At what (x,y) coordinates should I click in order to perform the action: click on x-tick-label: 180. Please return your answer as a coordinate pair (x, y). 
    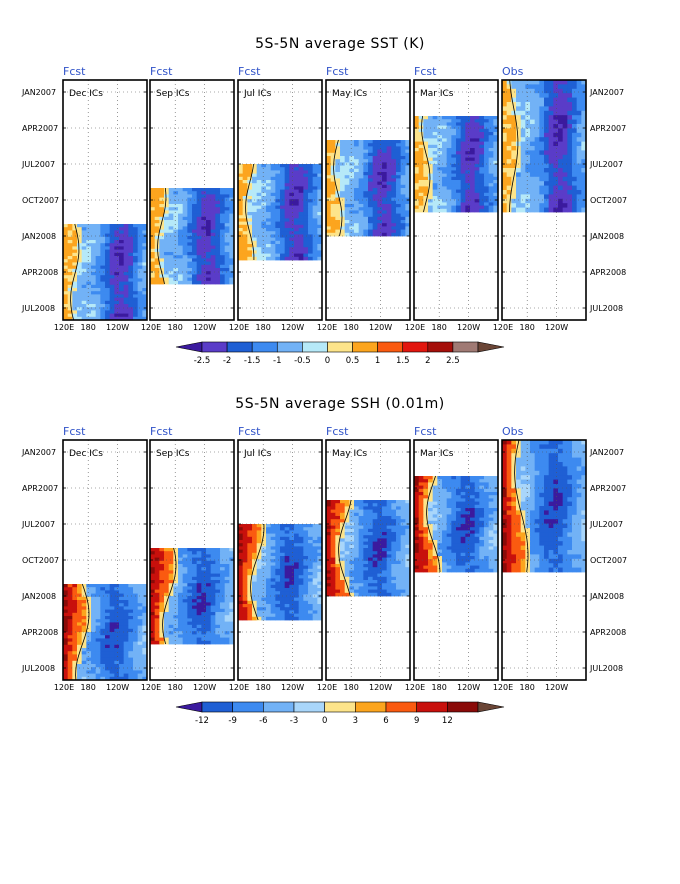
    Looking at the image, I should click on (351, 327).